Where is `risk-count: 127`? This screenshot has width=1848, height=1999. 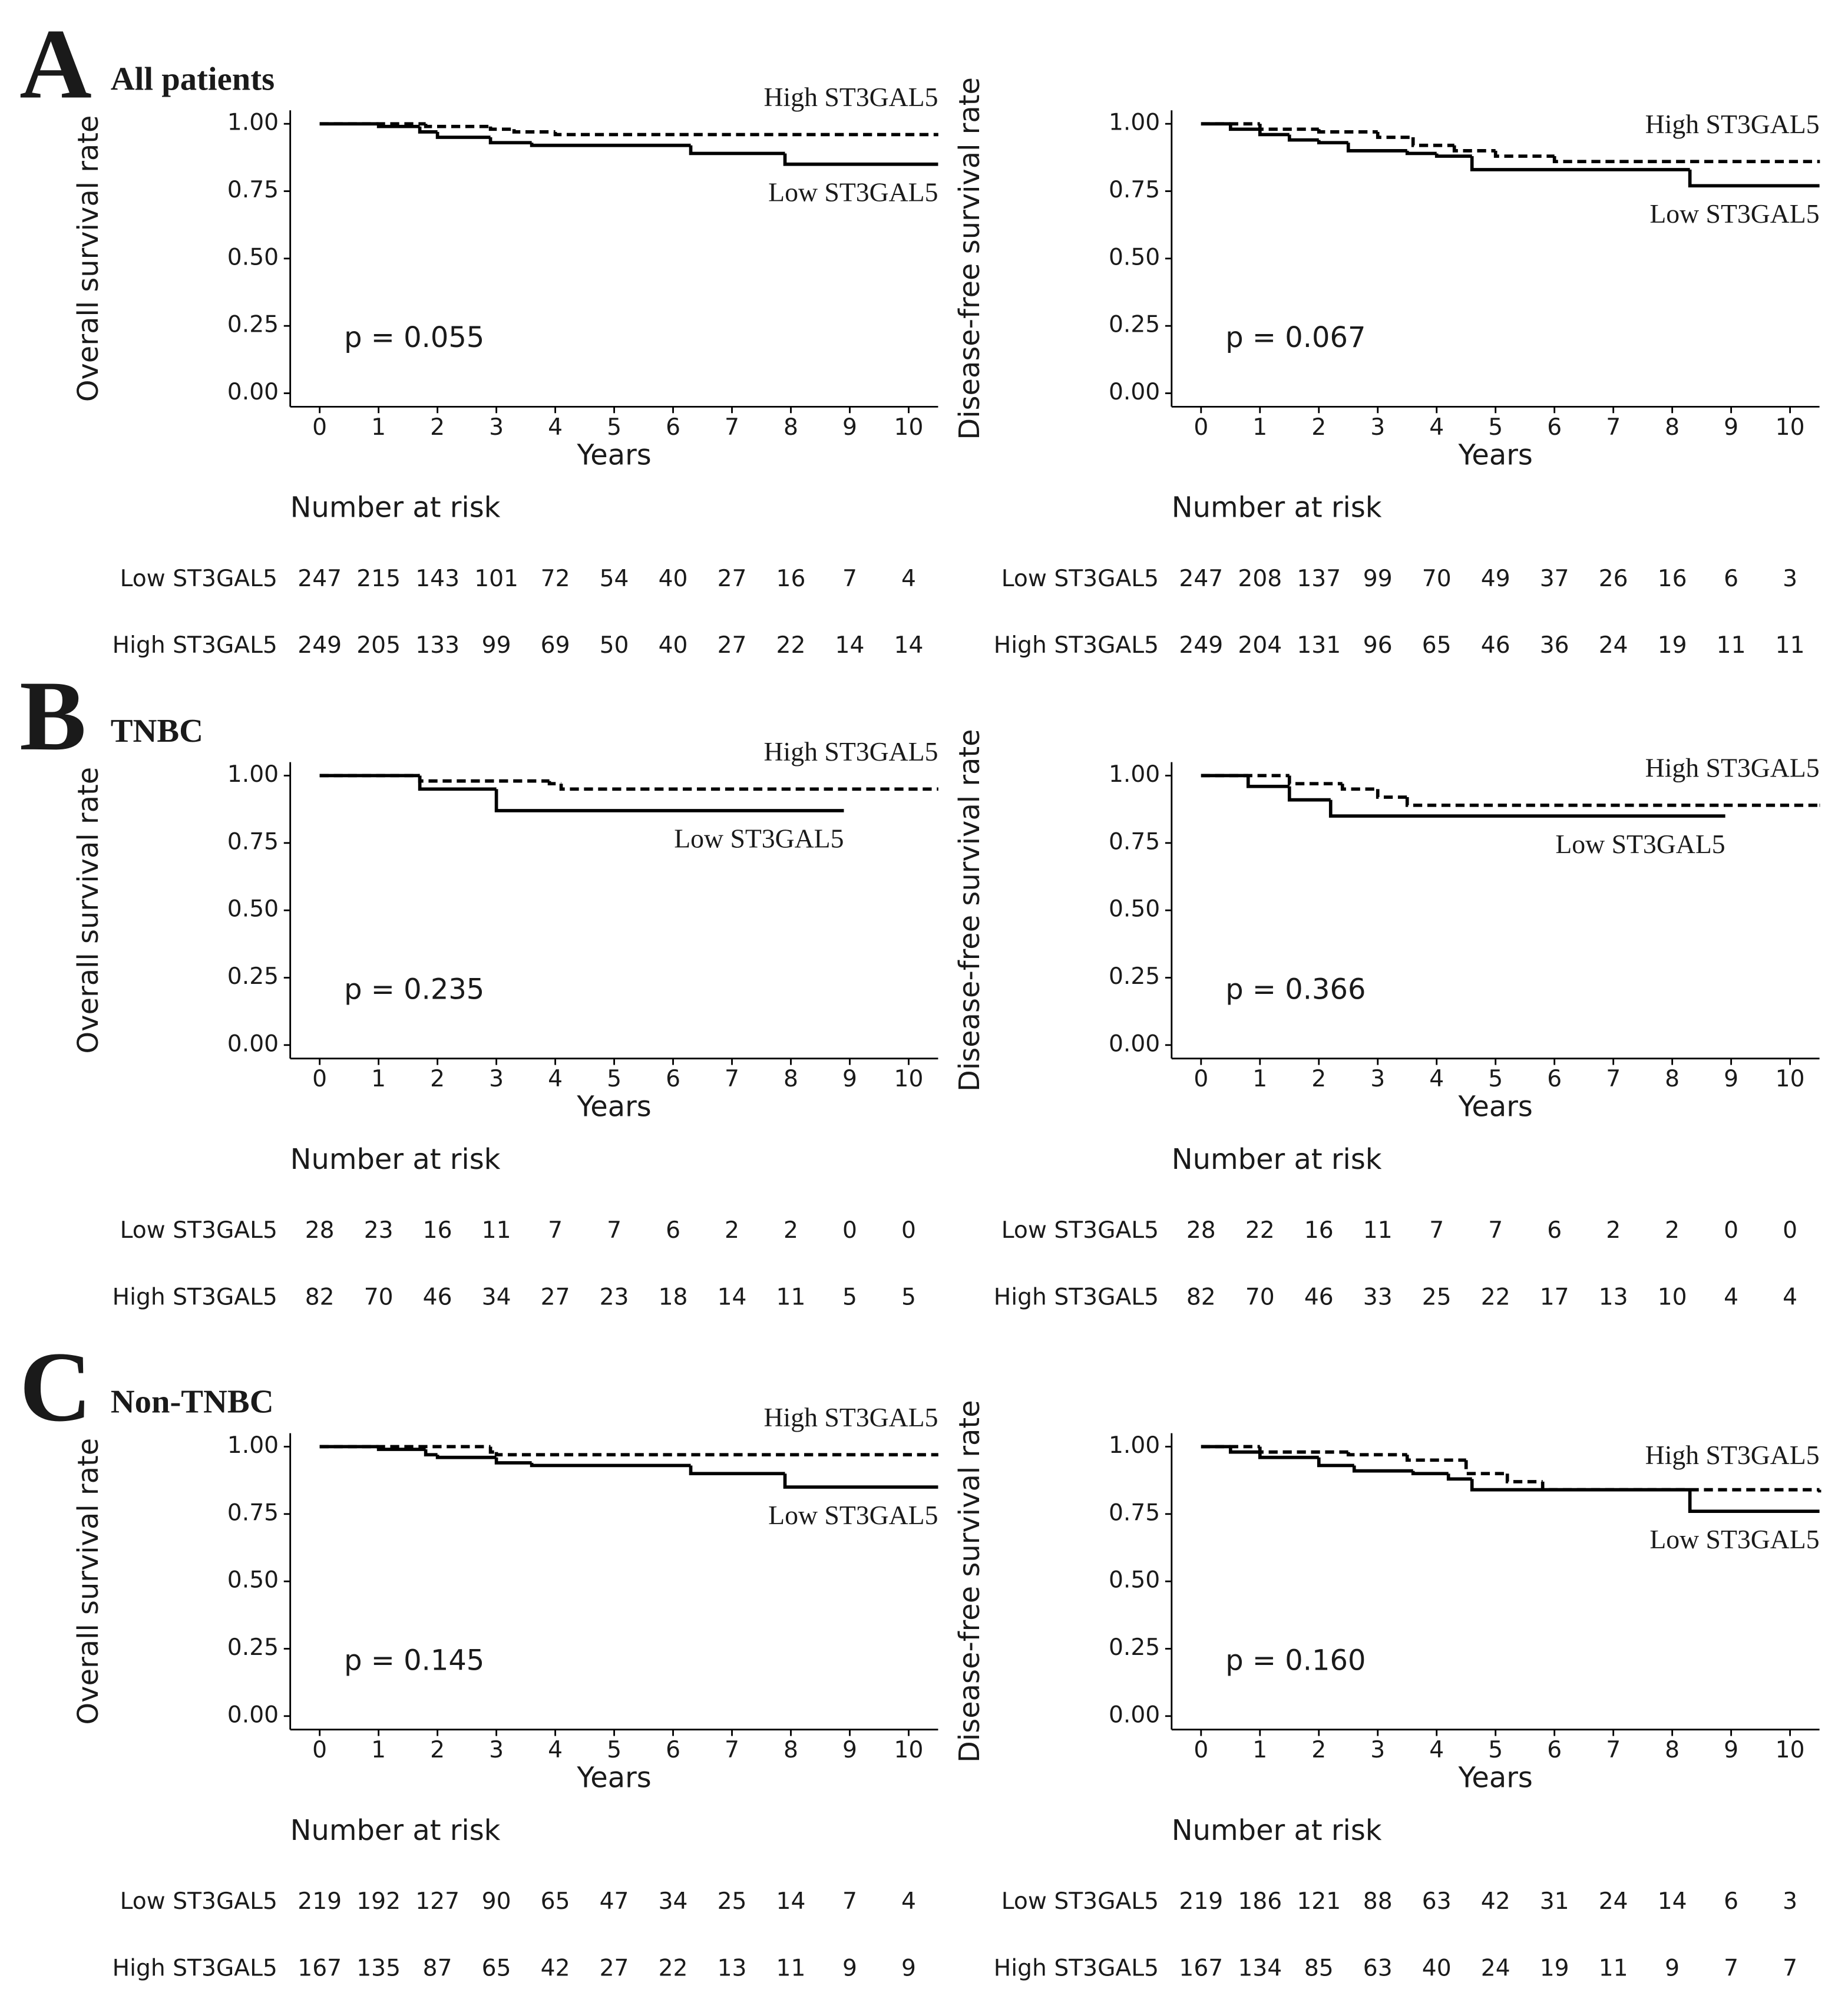 risk-count: 127 is located at coordinates (437, 1901).